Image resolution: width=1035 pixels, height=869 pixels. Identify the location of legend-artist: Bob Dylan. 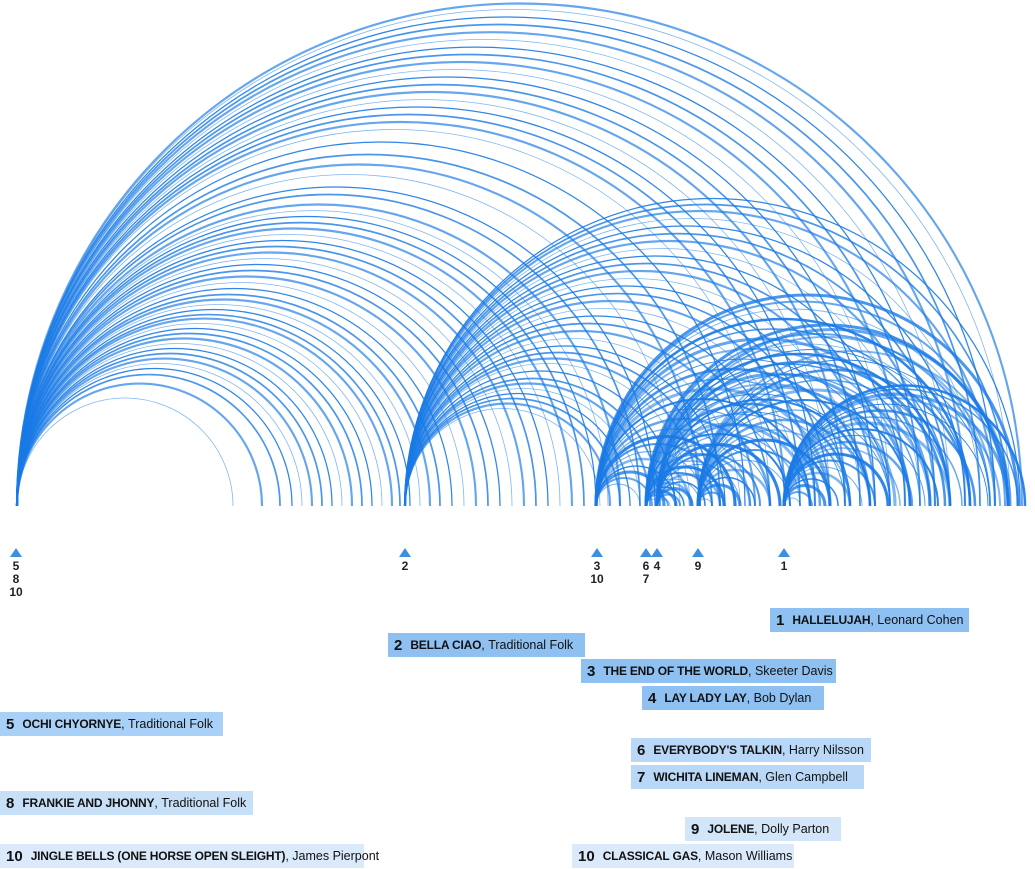
(782, 698).